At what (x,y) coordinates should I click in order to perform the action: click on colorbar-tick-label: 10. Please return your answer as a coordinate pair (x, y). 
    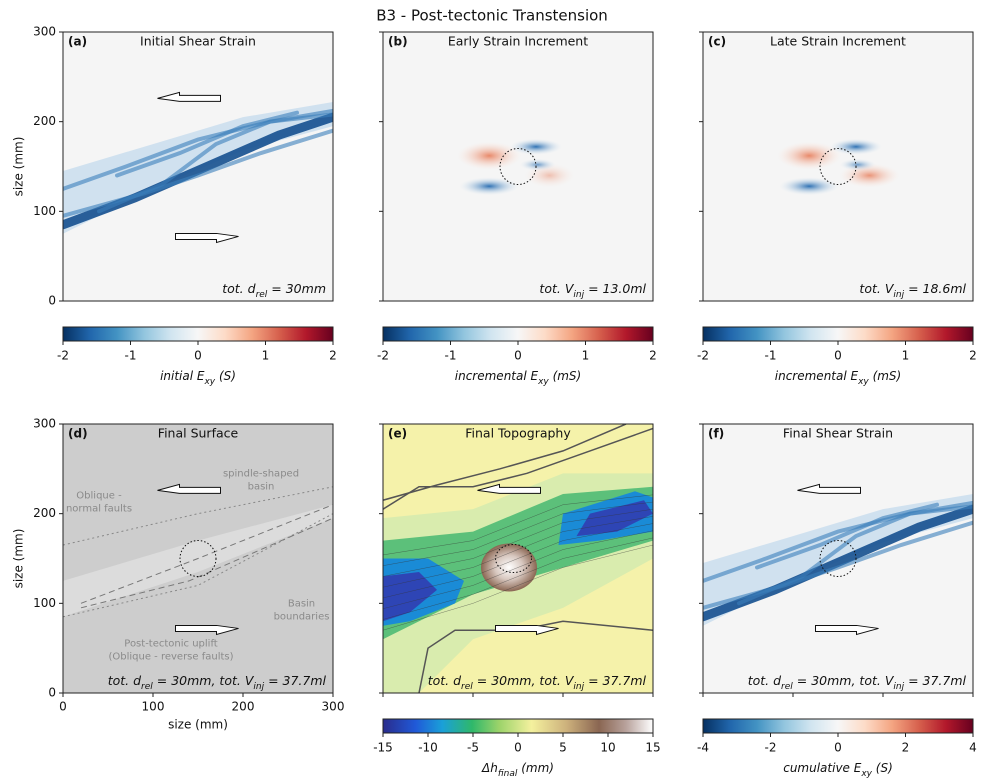
    Looking at the image, I should click on (607, 748).